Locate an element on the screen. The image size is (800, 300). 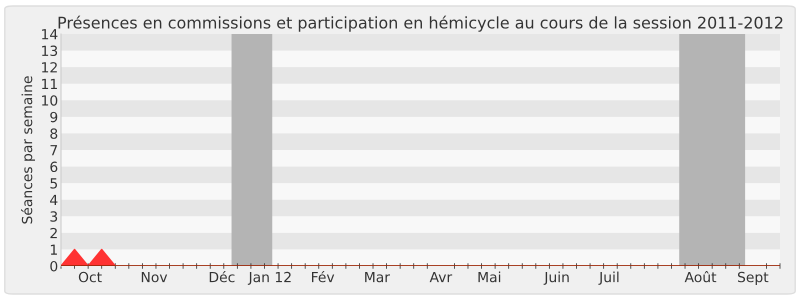
y-tick-label: 14 is located at coordinates (50, 34).